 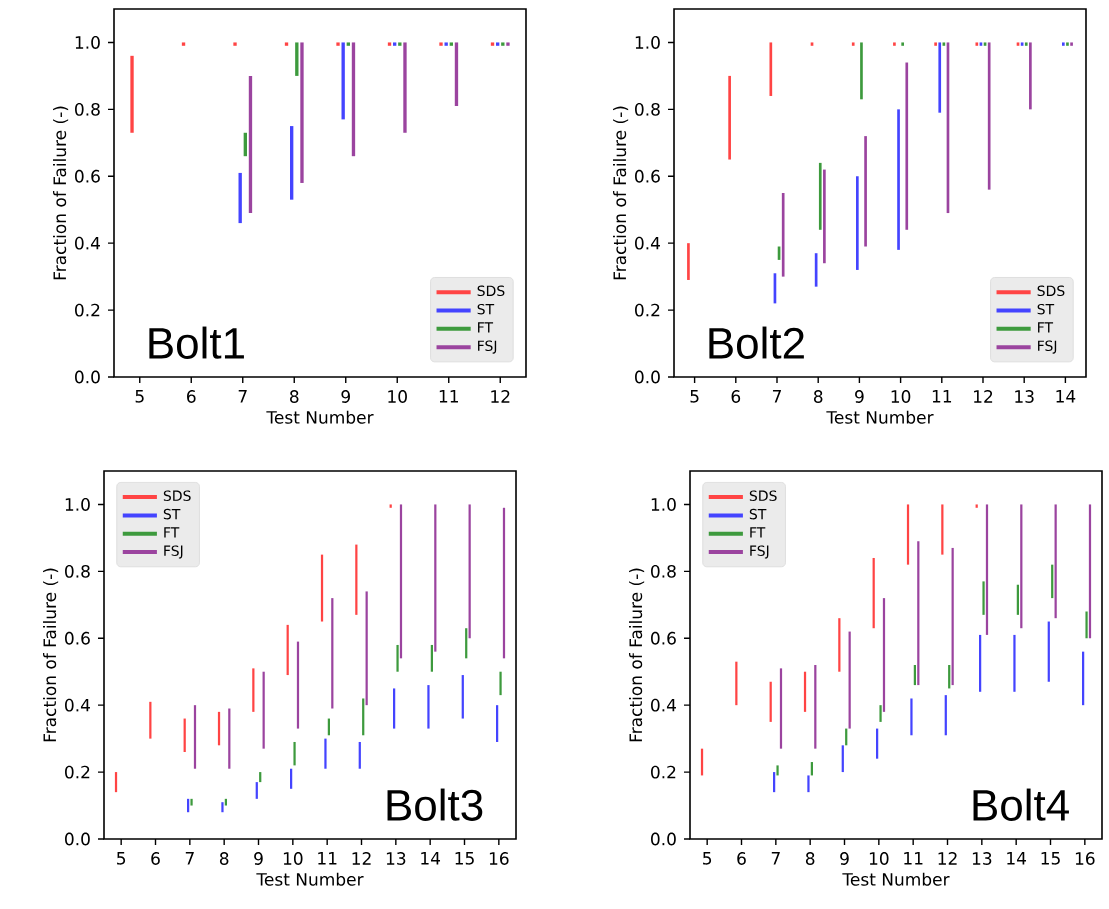 I want to click on y-tick-label: 0.0, so click(x=87, y=377).